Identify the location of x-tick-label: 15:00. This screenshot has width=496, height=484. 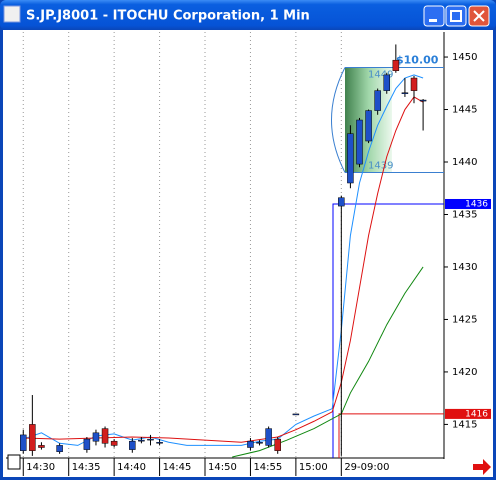
(313, 467).